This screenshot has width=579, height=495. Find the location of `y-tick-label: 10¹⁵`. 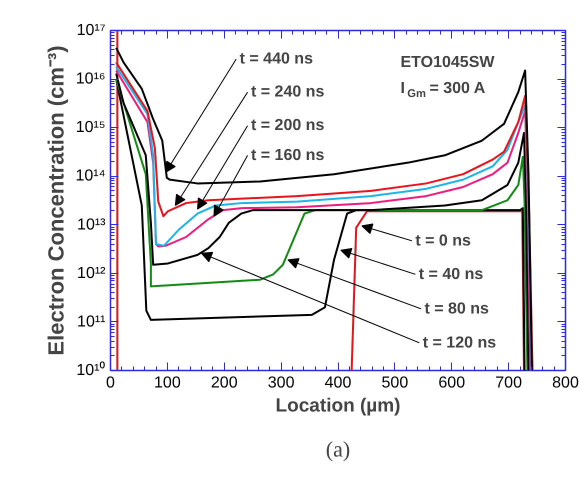

y-tick-label: 10¹⁵ is located at coordinates (91, 127).